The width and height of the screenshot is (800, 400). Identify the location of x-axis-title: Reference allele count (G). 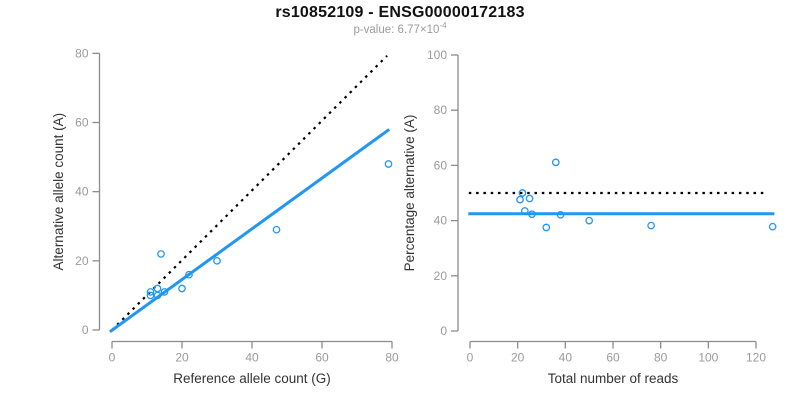
(252, 378).